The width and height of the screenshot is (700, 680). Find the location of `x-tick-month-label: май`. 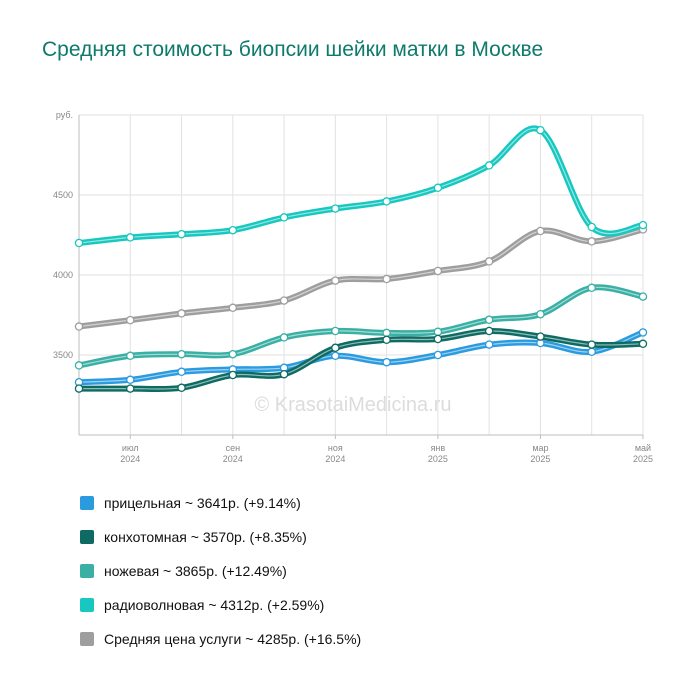

x-tick-month-label: май is located at coordinates (643, 448).